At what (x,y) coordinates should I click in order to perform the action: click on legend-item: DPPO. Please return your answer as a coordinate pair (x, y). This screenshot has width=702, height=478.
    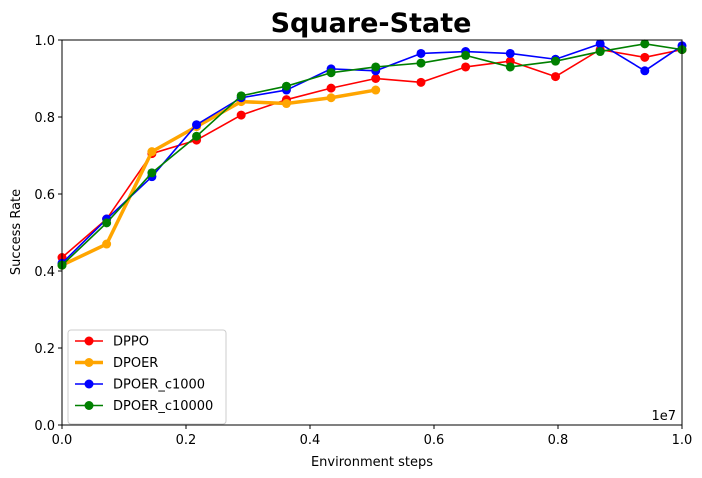
    Looking at the image, I should click on (112, 342).